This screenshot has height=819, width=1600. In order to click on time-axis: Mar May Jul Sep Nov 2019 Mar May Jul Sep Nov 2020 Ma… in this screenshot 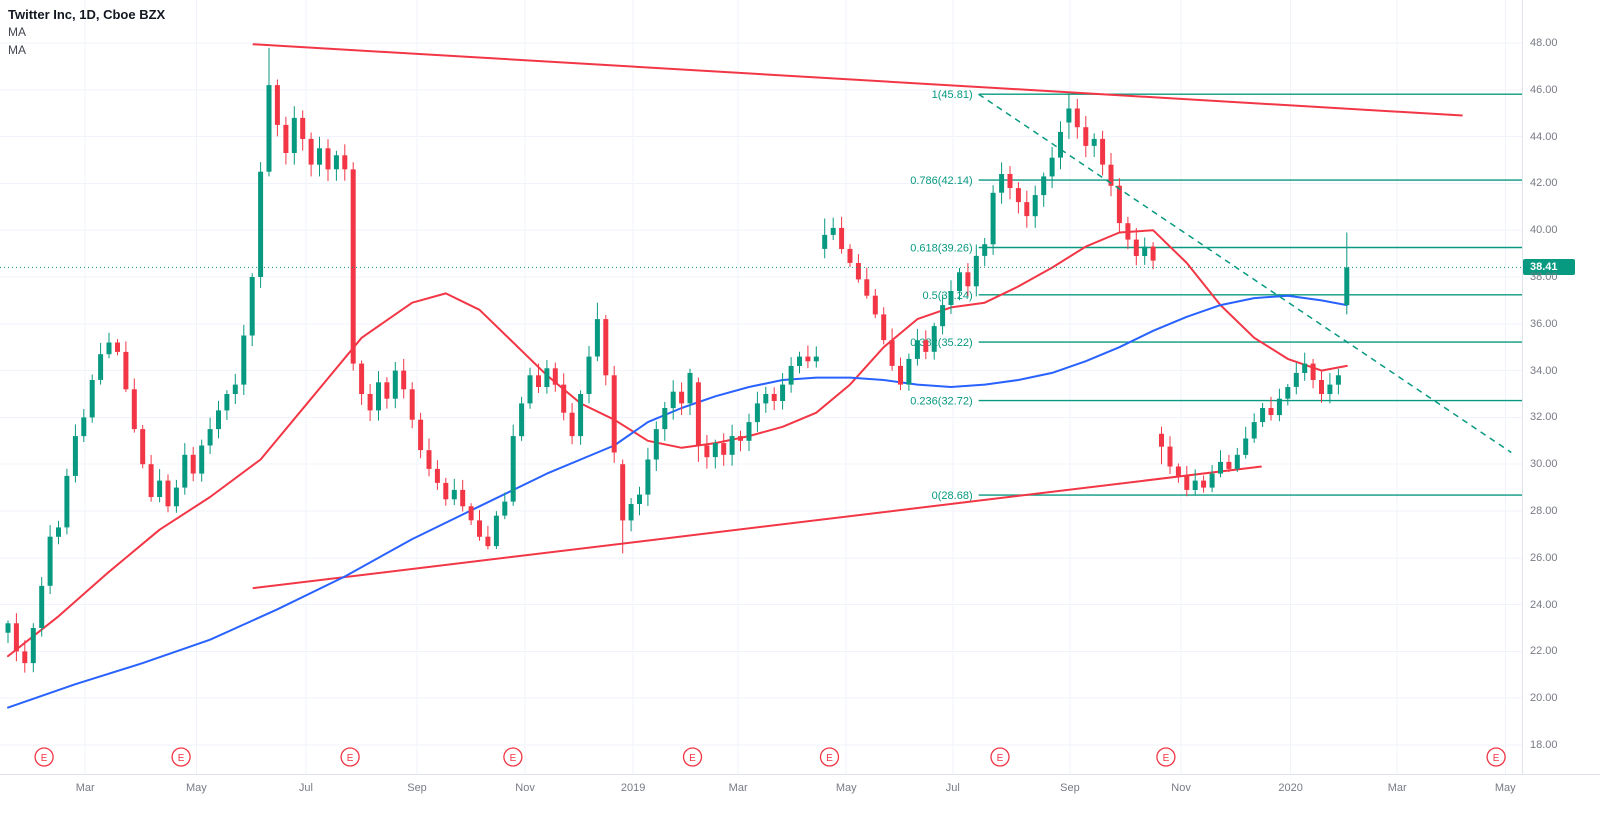, I will do `click(800, 796)`.